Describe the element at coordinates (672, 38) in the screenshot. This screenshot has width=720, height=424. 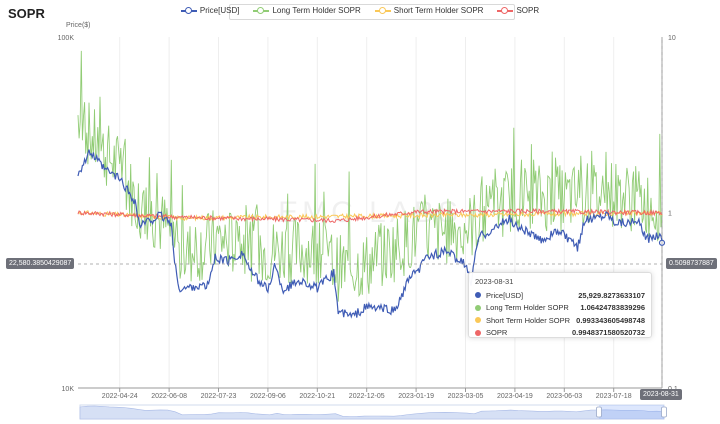
I see `y-right-tick-label: 10` at that location.